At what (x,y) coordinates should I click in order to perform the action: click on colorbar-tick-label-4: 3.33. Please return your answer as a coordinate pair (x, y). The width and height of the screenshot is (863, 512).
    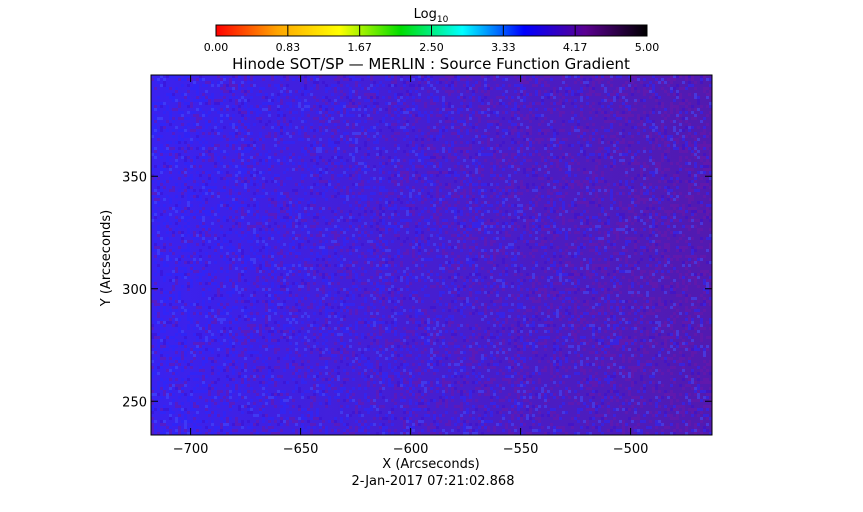
    Looking at the image, I should click on (503, 47).